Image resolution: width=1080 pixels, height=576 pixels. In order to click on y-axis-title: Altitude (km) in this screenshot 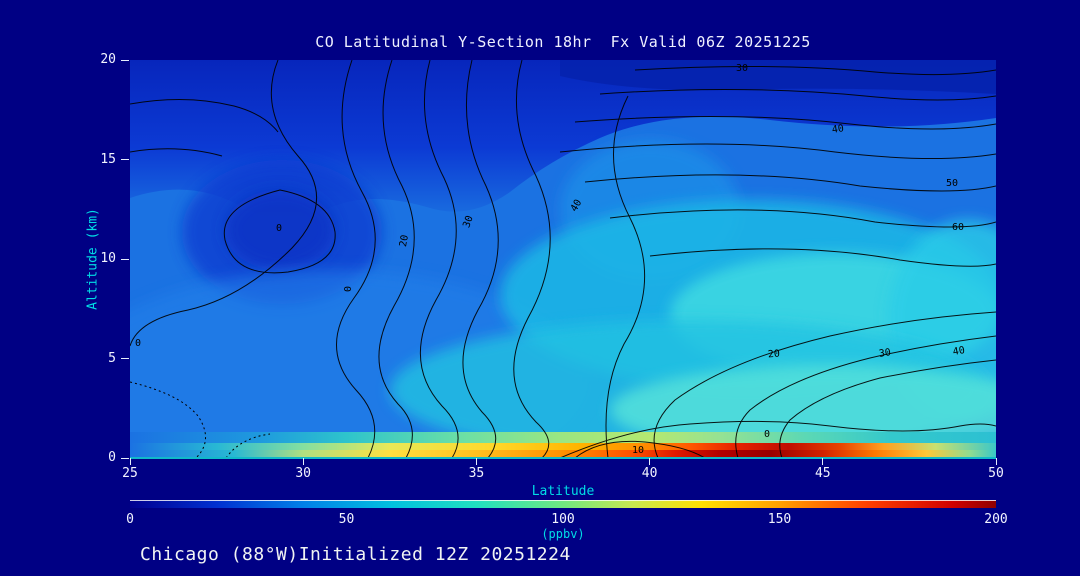, I will do `click(93, 259)`.